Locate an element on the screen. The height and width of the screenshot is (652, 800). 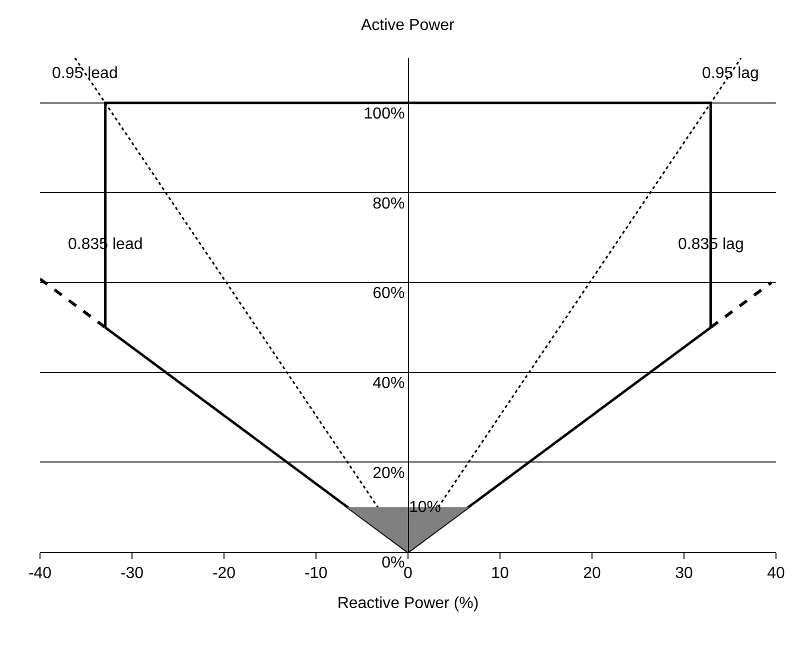
x-tick-label: -40 is located at coordinates (40, 573).